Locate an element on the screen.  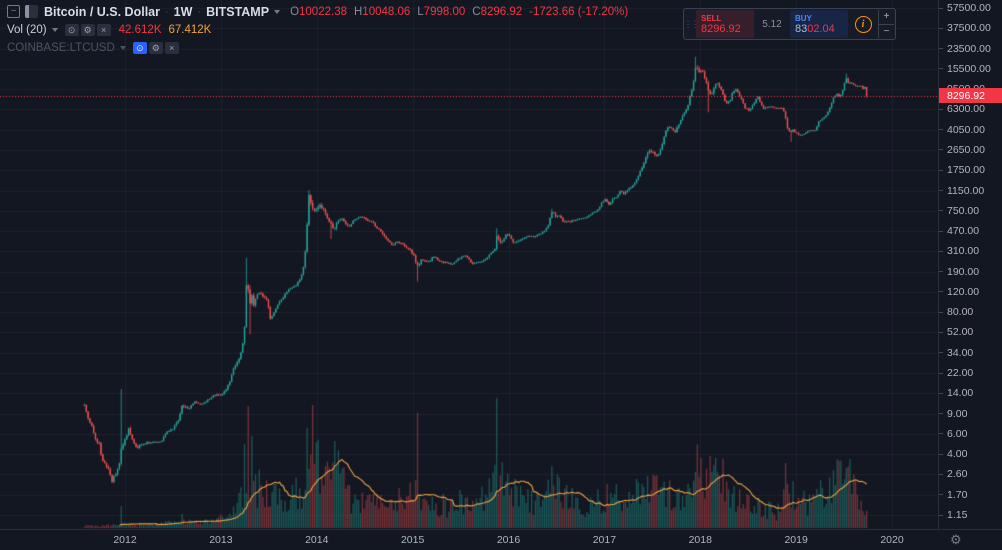
price-axis-label: 9.00 is located at coordinates (953, 414).